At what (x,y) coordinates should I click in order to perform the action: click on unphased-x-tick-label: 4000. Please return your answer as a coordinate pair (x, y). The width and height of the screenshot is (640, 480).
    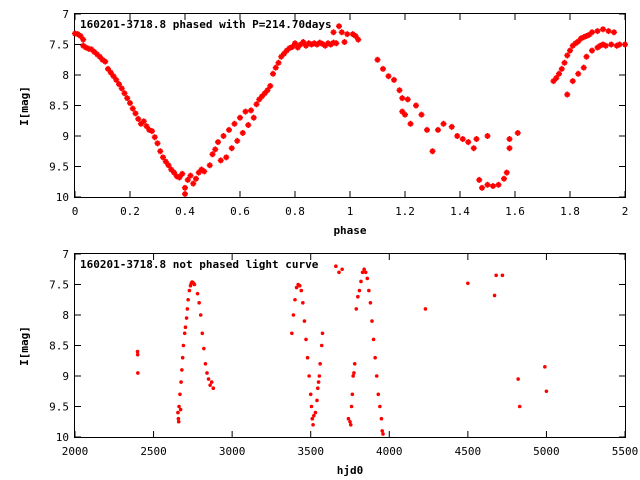
    Looking at the image, I should click on (389, 451).